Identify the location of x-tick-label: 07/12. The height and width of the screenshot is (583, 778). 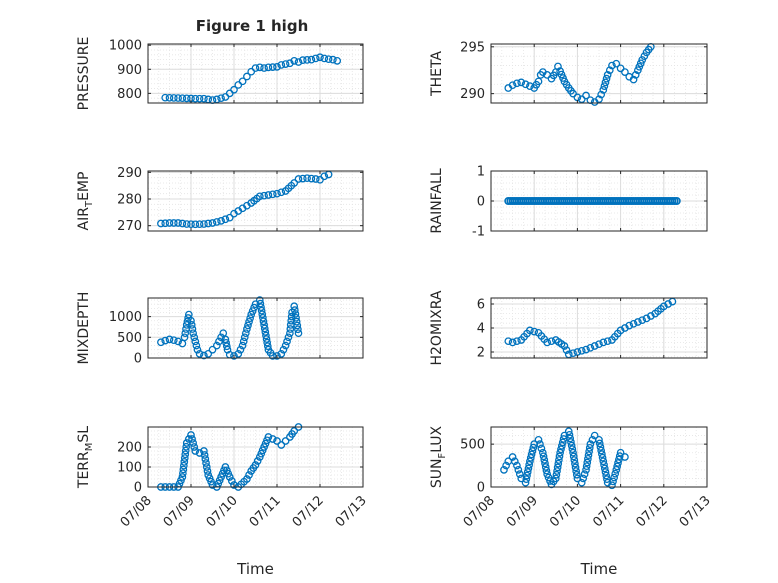
(308, 511).